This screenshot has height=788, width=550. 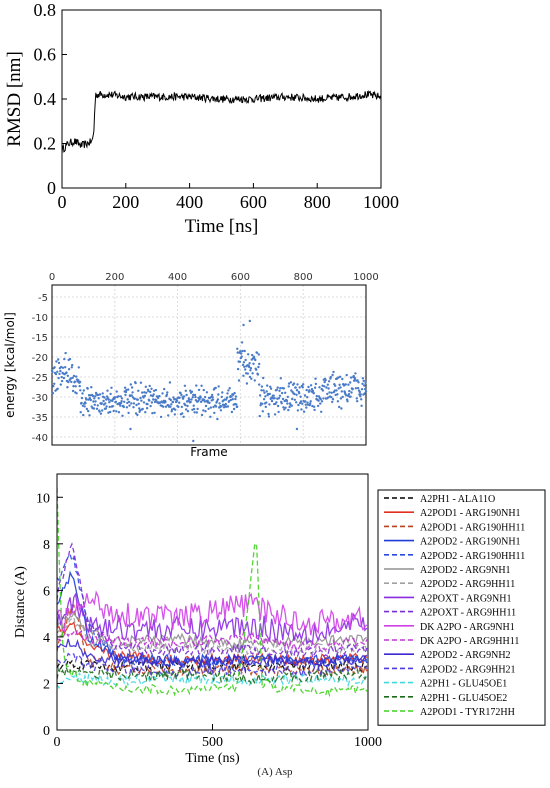 What do you see at coordinates (51, 188) in the screenshot?
I see `y-tick-label: 0` at bounding box center [51, 188].